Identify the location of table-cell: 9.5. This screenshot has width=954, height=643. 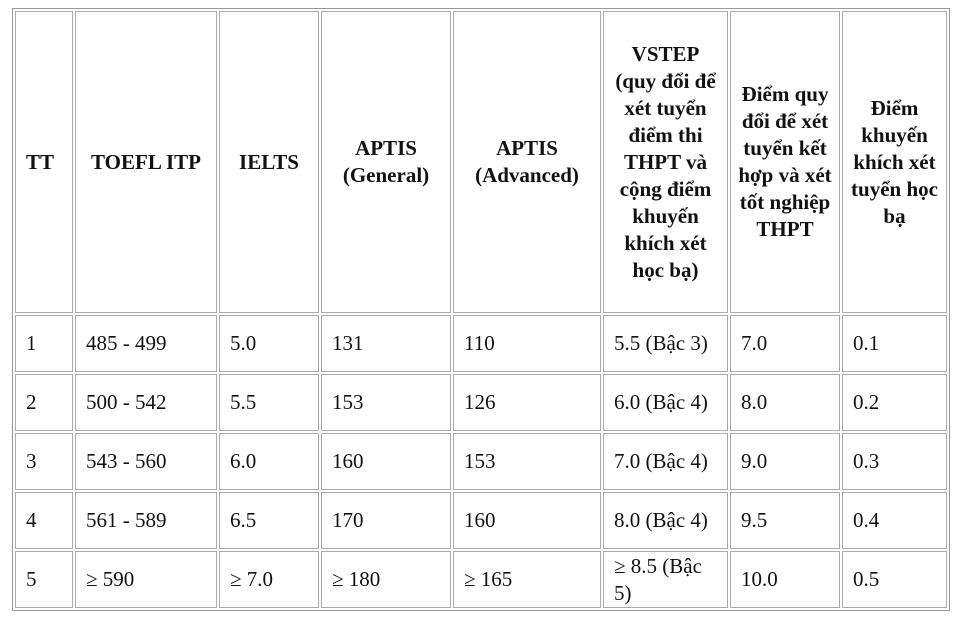
(785, 520).